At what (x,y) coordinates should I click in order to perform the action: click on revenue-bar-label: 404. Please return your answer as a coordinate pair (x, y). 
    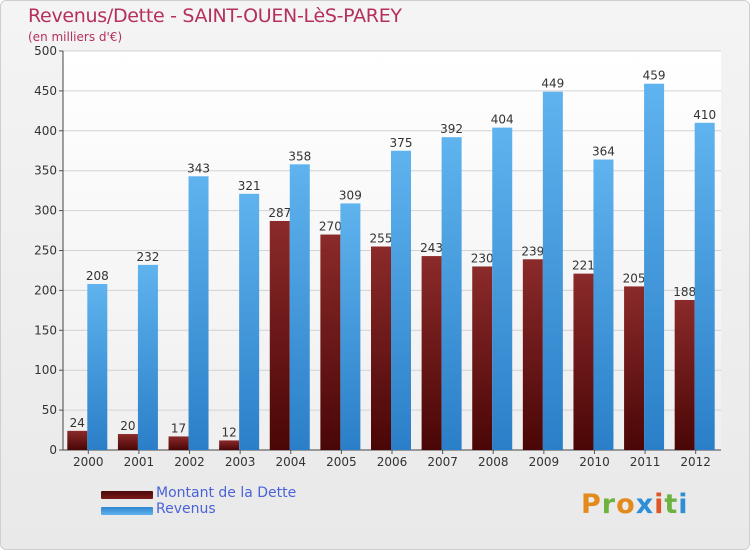
    Looking at the image, I should click on (502, 120).